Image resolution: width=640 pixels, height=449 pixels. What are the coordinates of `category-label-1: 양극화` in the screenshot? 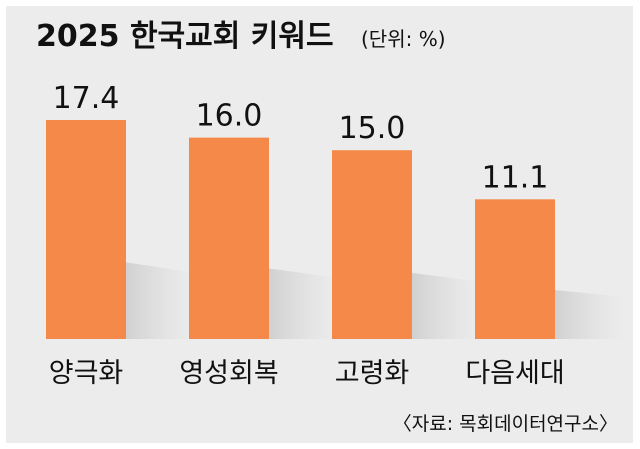 It's located at (86, 373).